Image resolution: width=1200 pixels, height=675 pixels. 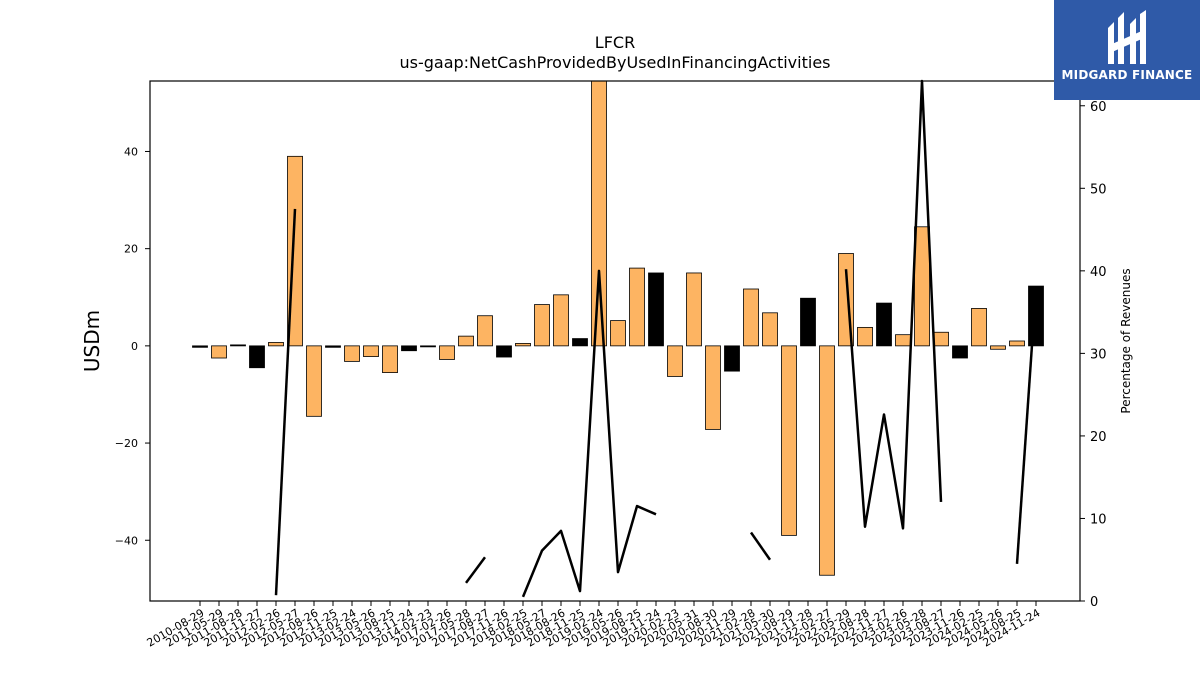 I want to click on y-tick-label: 0, so click(x=134, y=346).